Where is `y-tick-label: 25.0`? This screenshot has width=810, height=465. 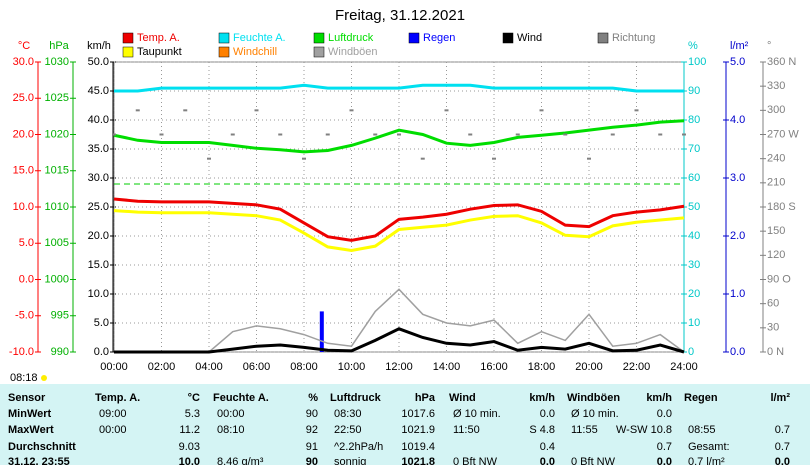
y-tick-label: 25.0 is located at coordinates (98, 207).